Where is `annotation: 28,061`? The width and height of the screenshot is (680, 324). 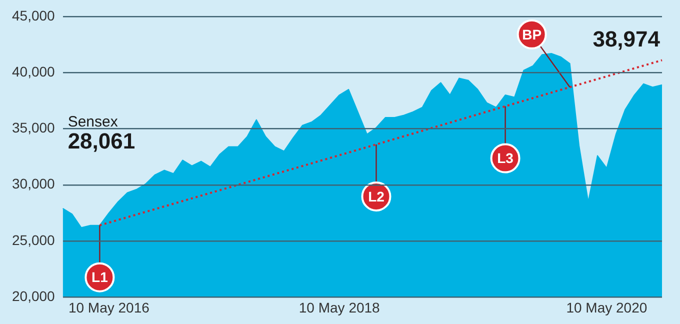
annotation: 28,061 is located at coordinates (102, 141).